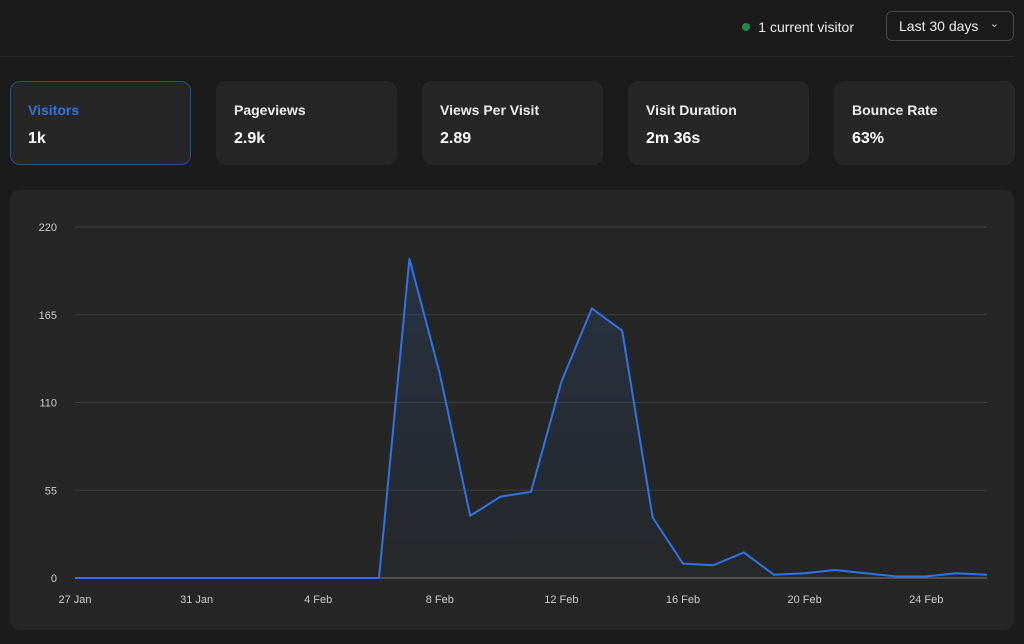 The height and width of the screenshot is (644, 1024). Describe the element at coordinates (561, 600) in the screenshot. I see `x-tick-label: 12 Feb` at that location.